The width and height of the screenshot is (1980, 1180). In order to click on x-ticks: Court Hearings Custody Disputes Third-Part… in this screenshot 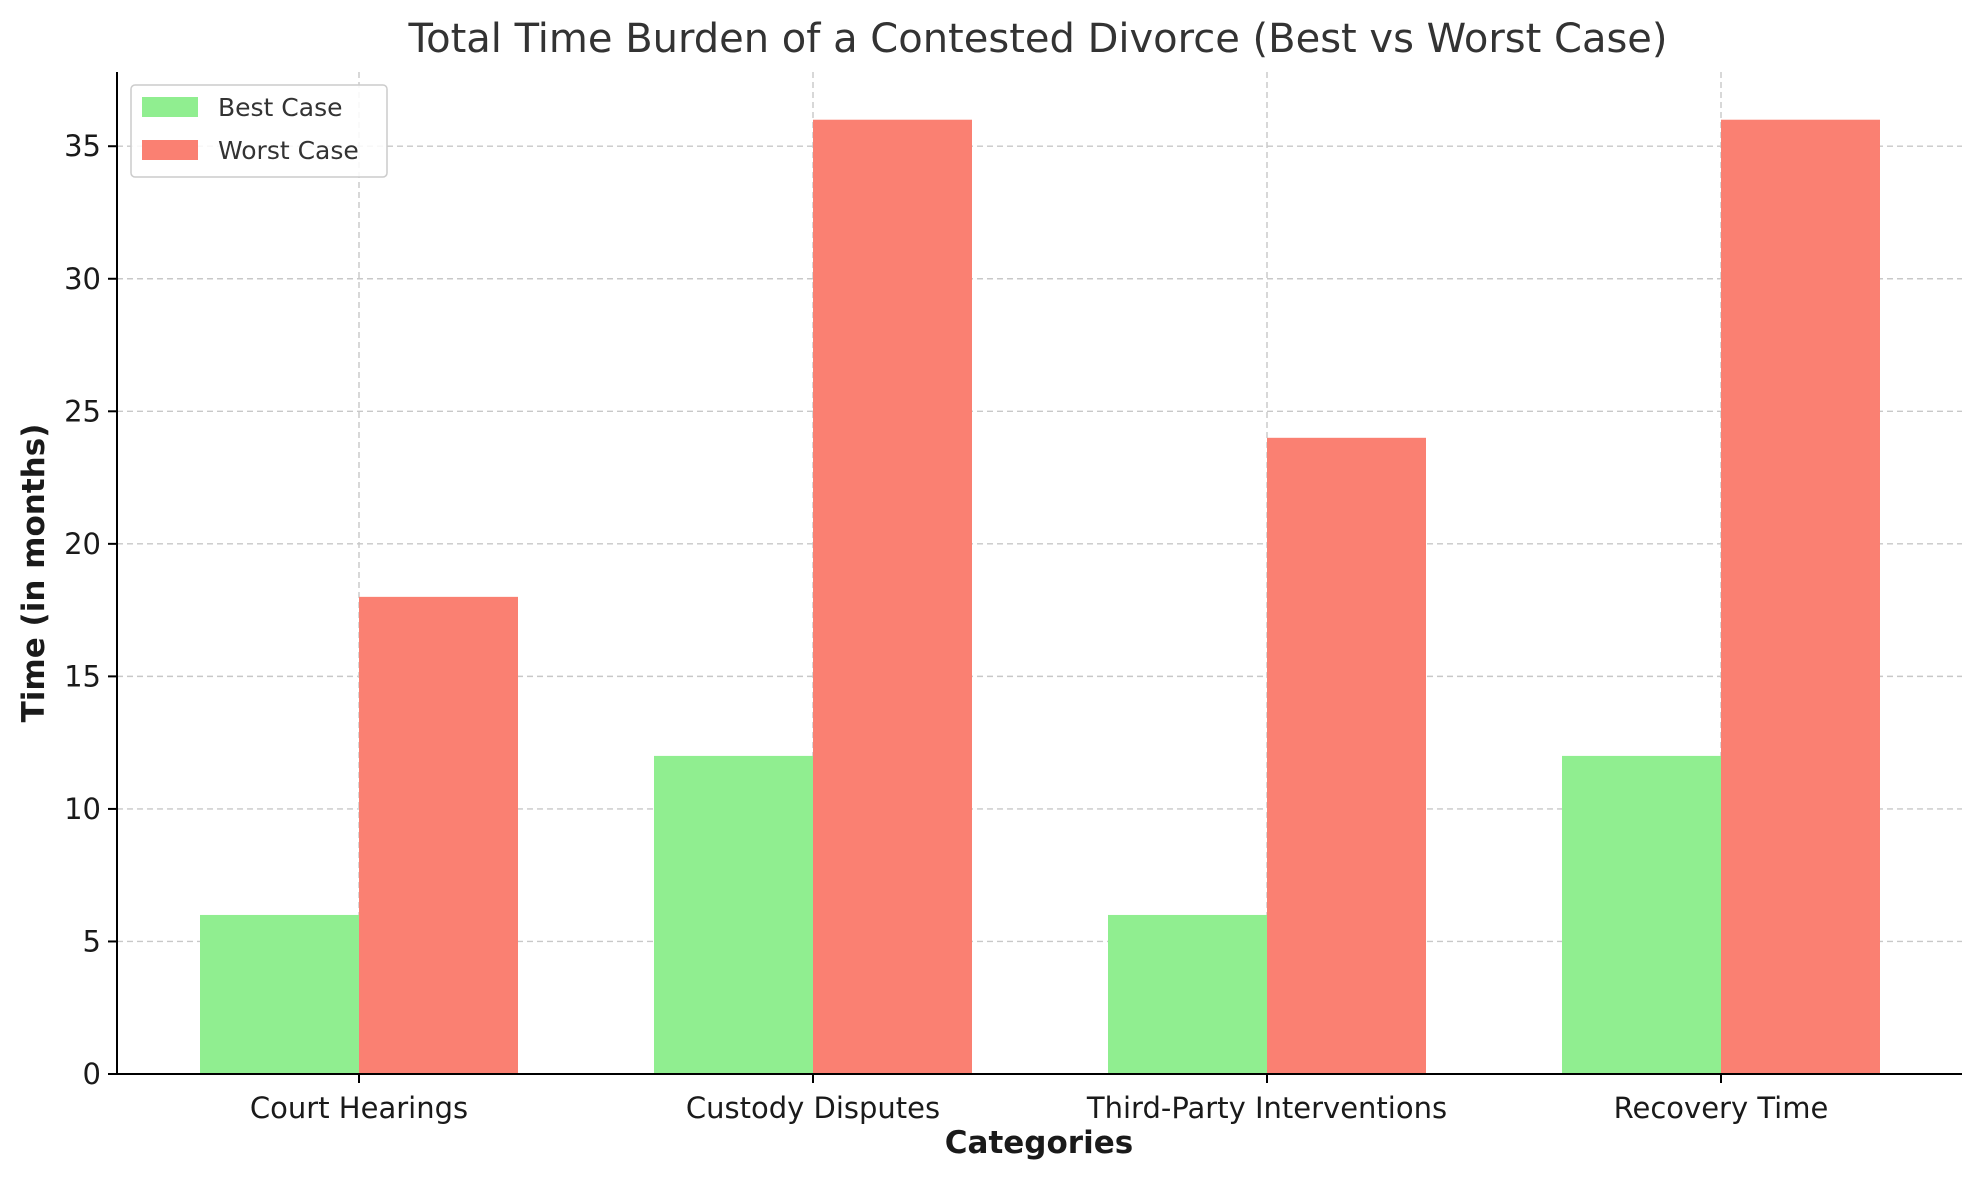, I will do `click(1039, 1099)`.